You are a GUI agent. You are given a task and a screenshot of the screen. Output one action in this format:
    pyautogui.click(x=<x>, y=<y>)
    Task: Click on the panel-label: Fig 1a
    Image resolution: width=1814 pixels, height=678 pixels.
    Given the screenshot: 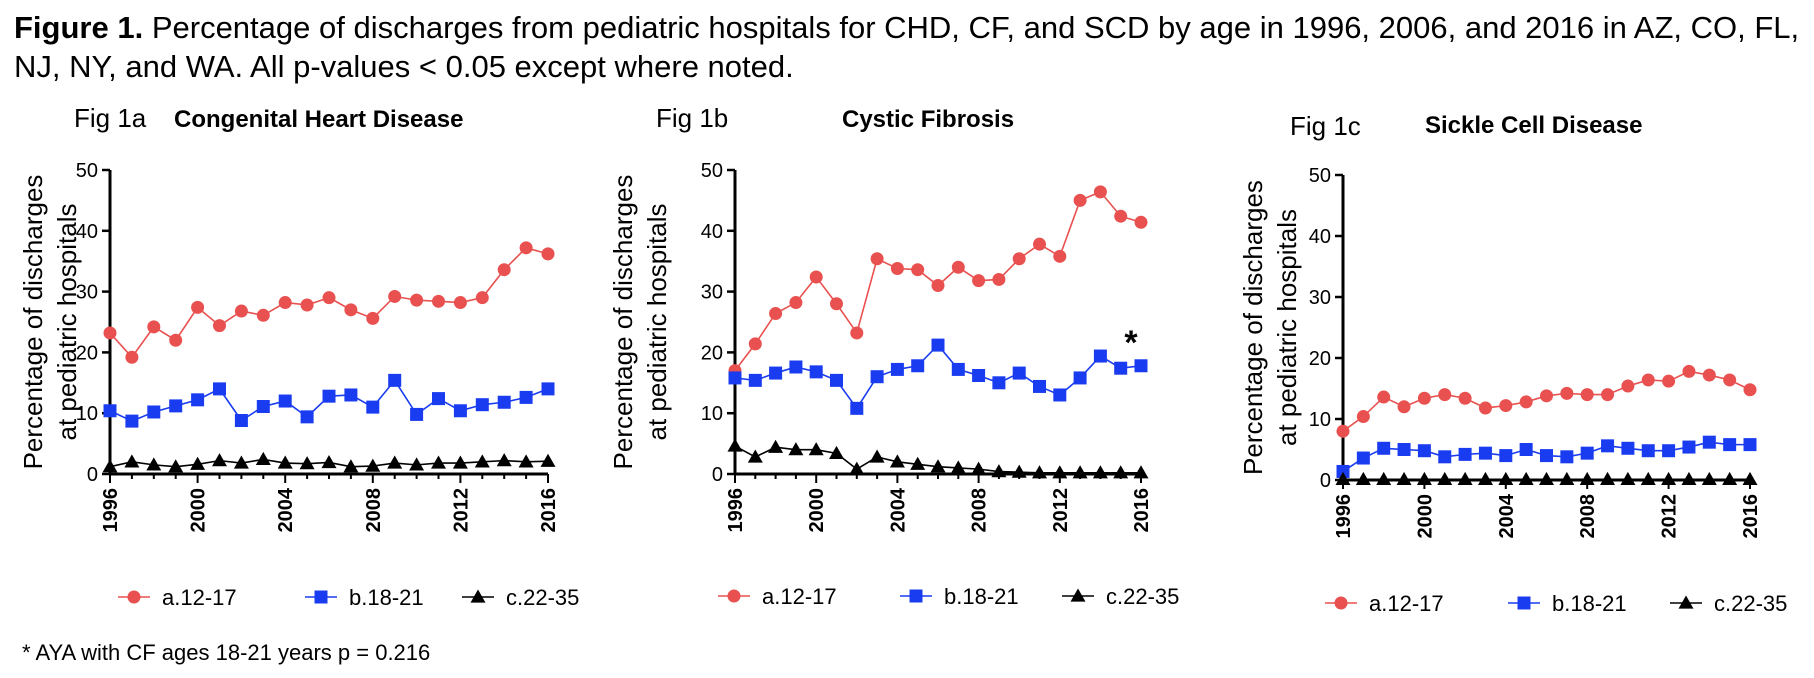 What is the action you would take?
    pyautogui.click(x=110, y=118)
    